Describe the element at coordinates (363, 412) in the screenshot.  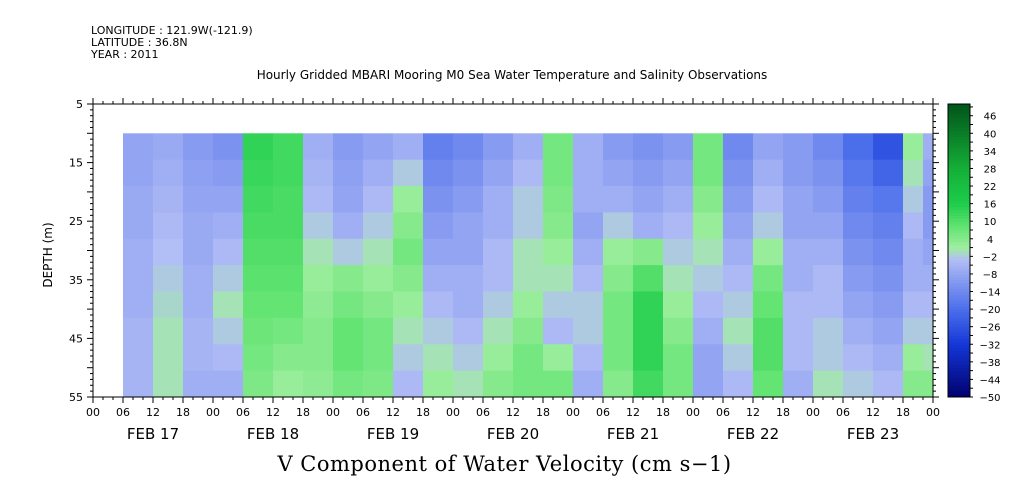
I see `x-tick-label: 06` at that location.